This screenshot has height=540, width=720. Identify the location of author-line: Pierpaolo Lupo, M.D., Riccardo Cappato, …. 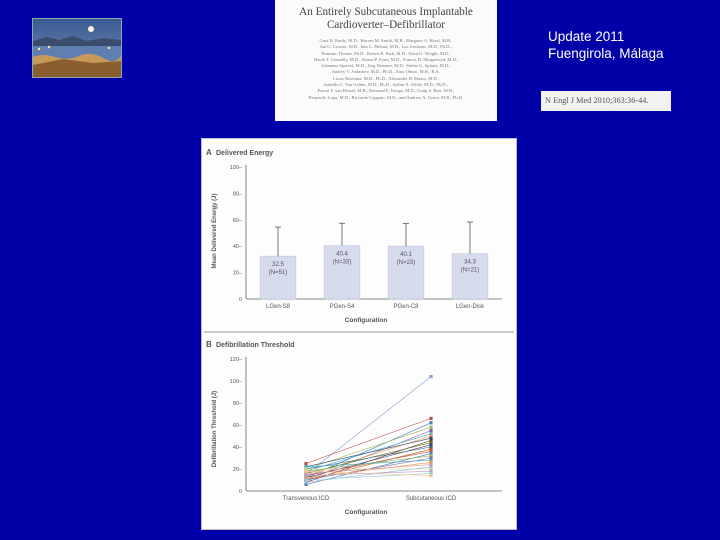
(386, 97).